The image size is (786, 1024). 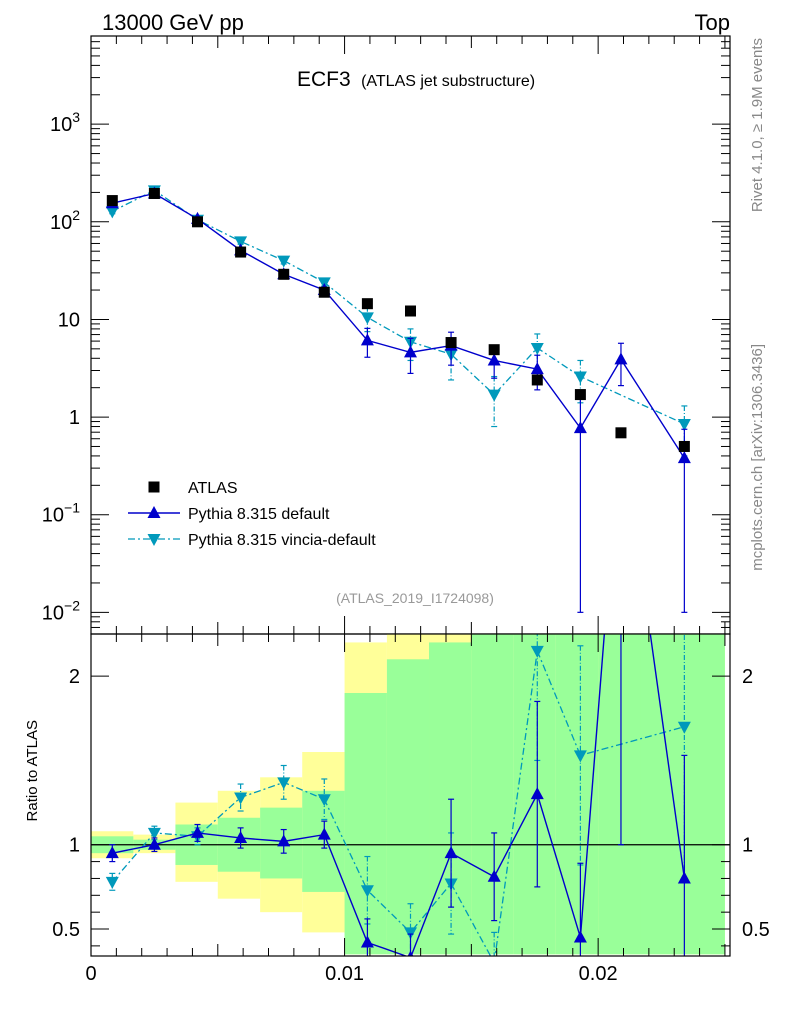 I want to click on ratio-y-tick-label-right: 0.5, so click(x=756, y=930).